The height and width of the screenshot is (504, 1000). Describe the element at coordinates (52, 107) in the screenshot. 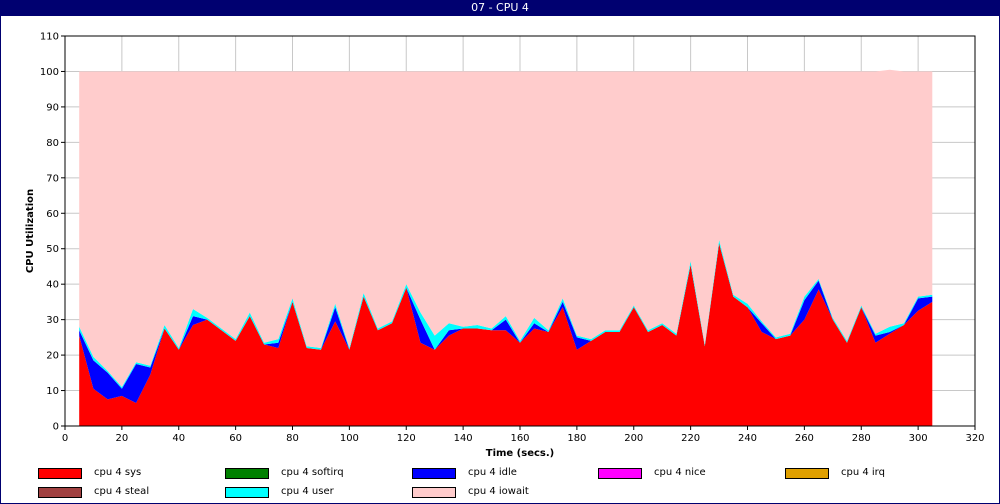

I see `y-tick-label: 90` at that location.